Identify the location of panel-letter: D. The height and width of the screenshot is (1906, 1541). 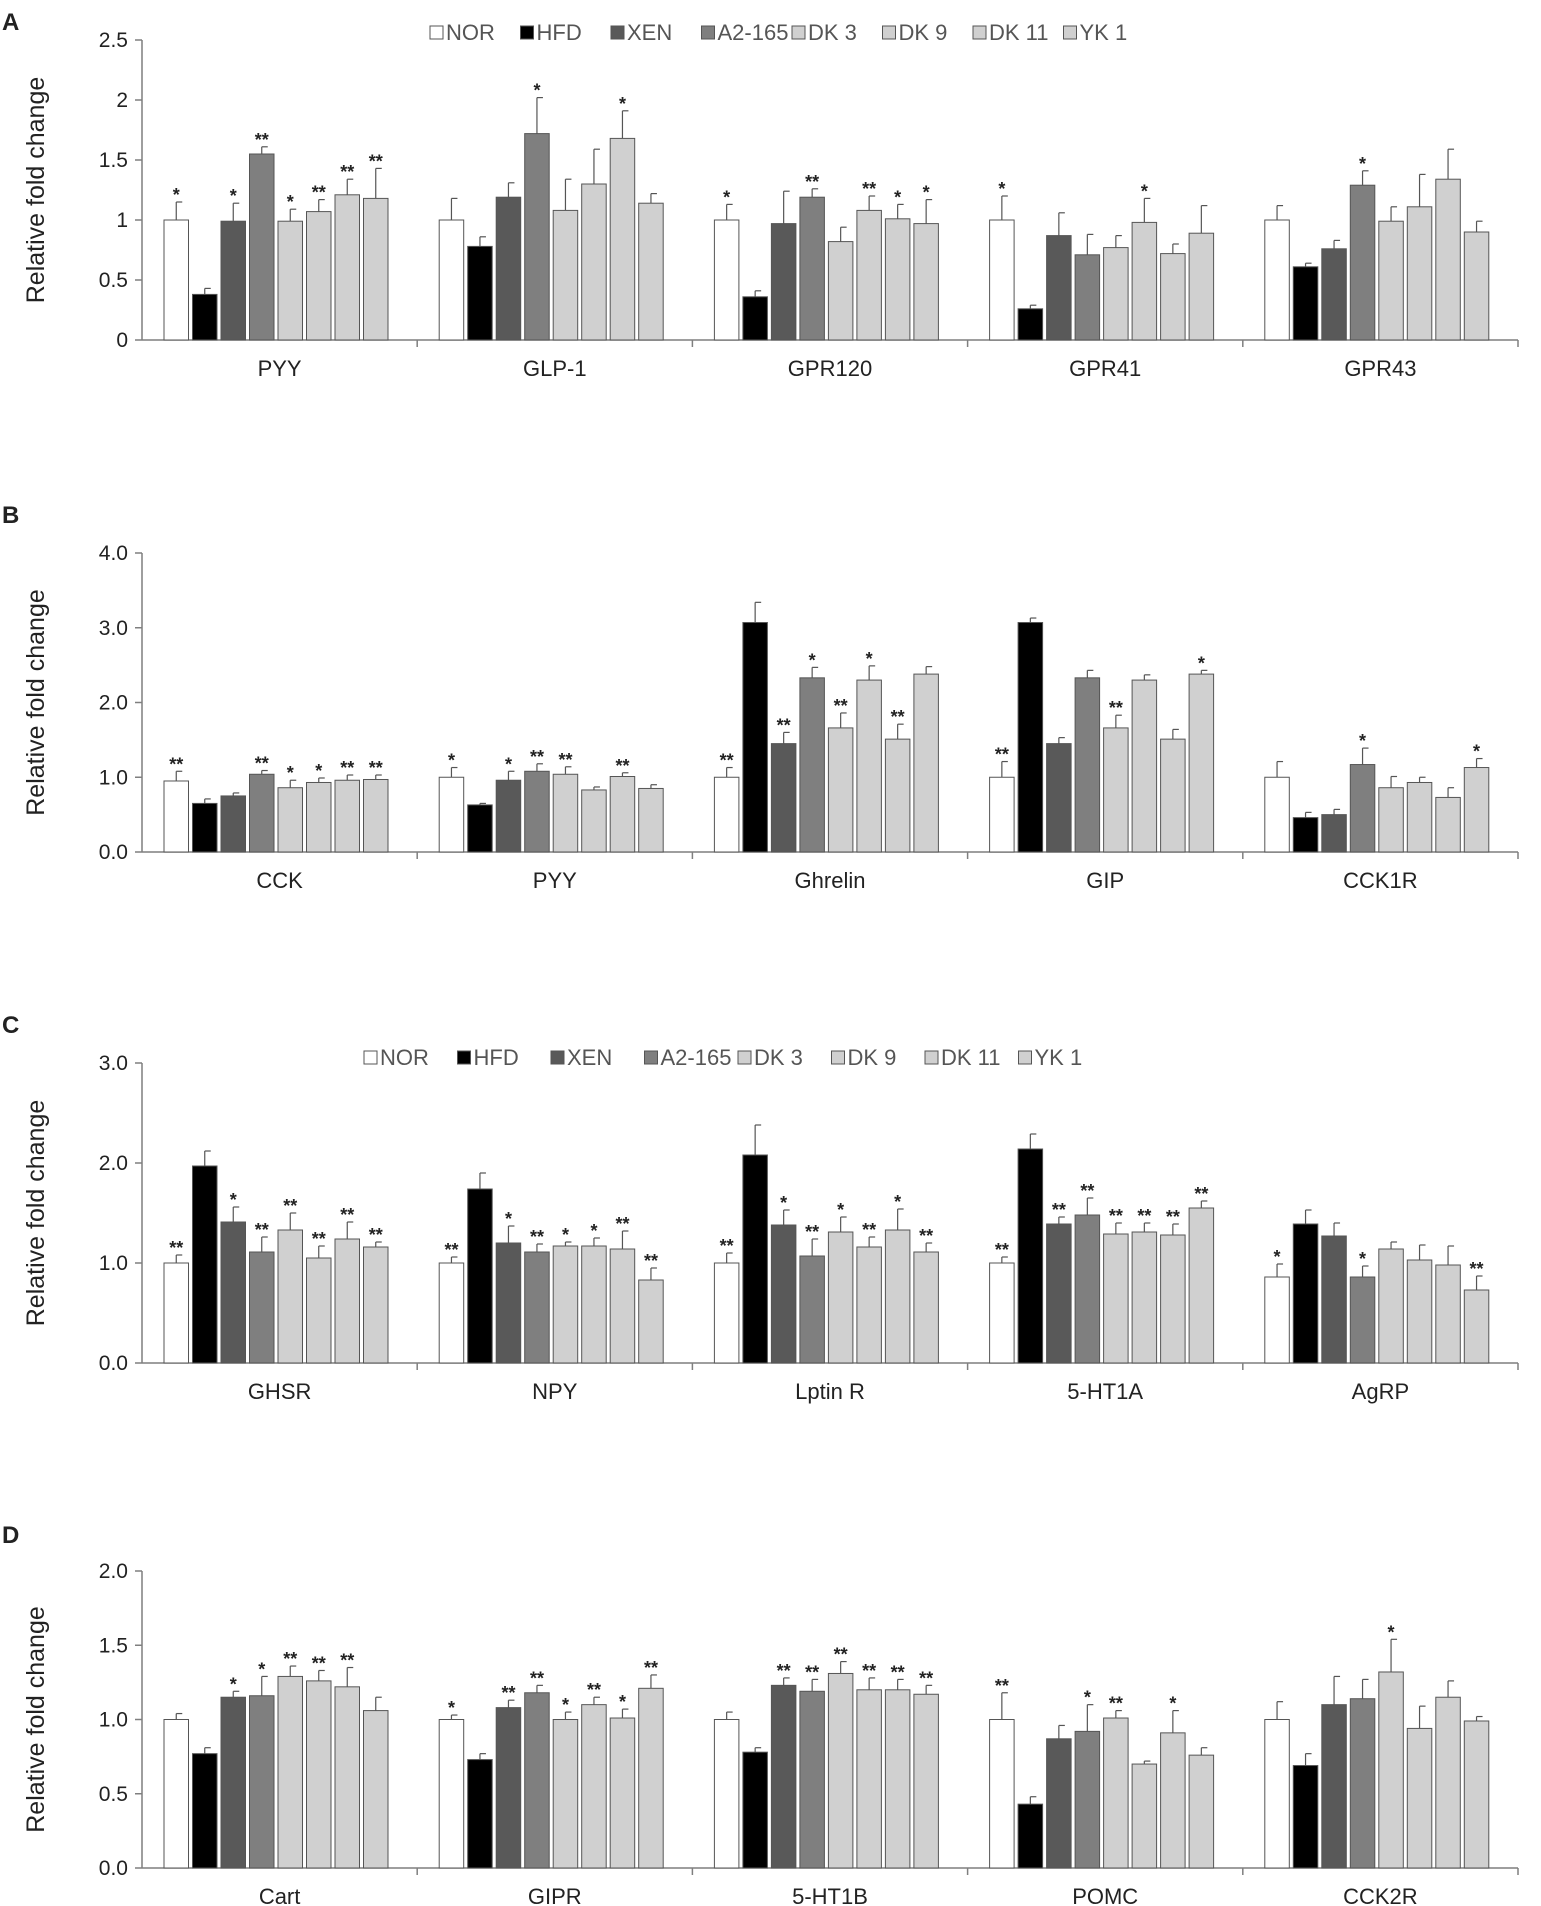
(10, 1535).